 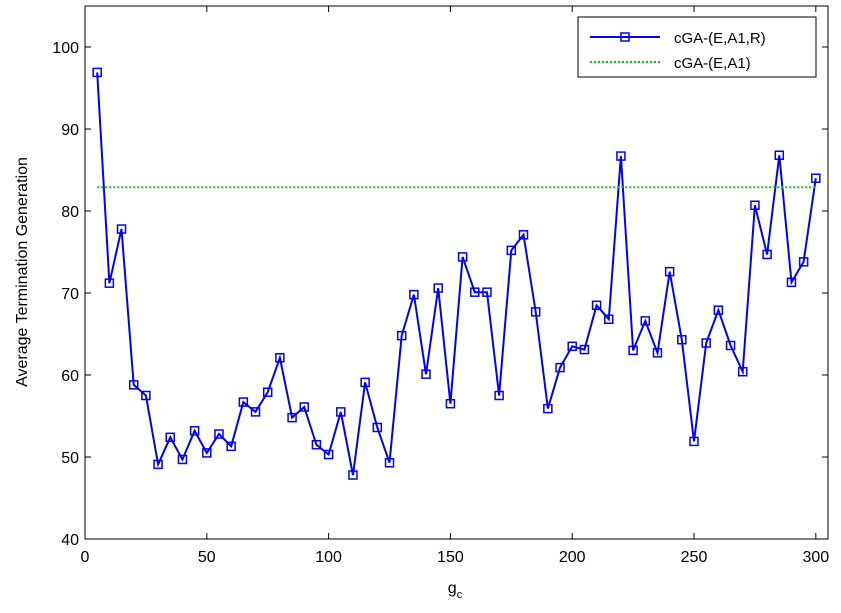 What do you see at coordinates (460, 595) in the screenshot?
I see `x-axis-label-subscript: c` at bounding box center [460, 595].